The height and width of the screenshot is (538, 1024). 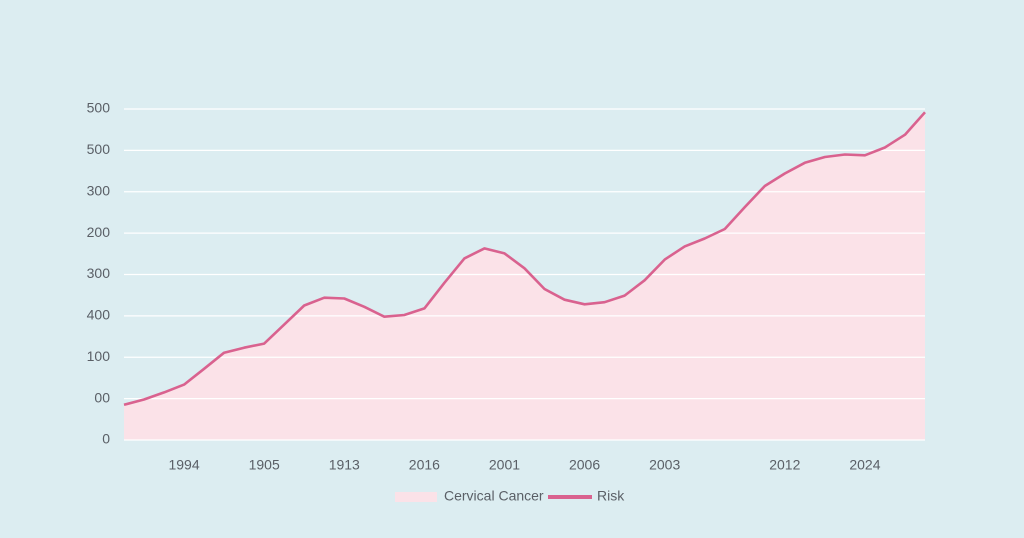 I want to click on y-tick-label: 400, so click(x=99, y=315).